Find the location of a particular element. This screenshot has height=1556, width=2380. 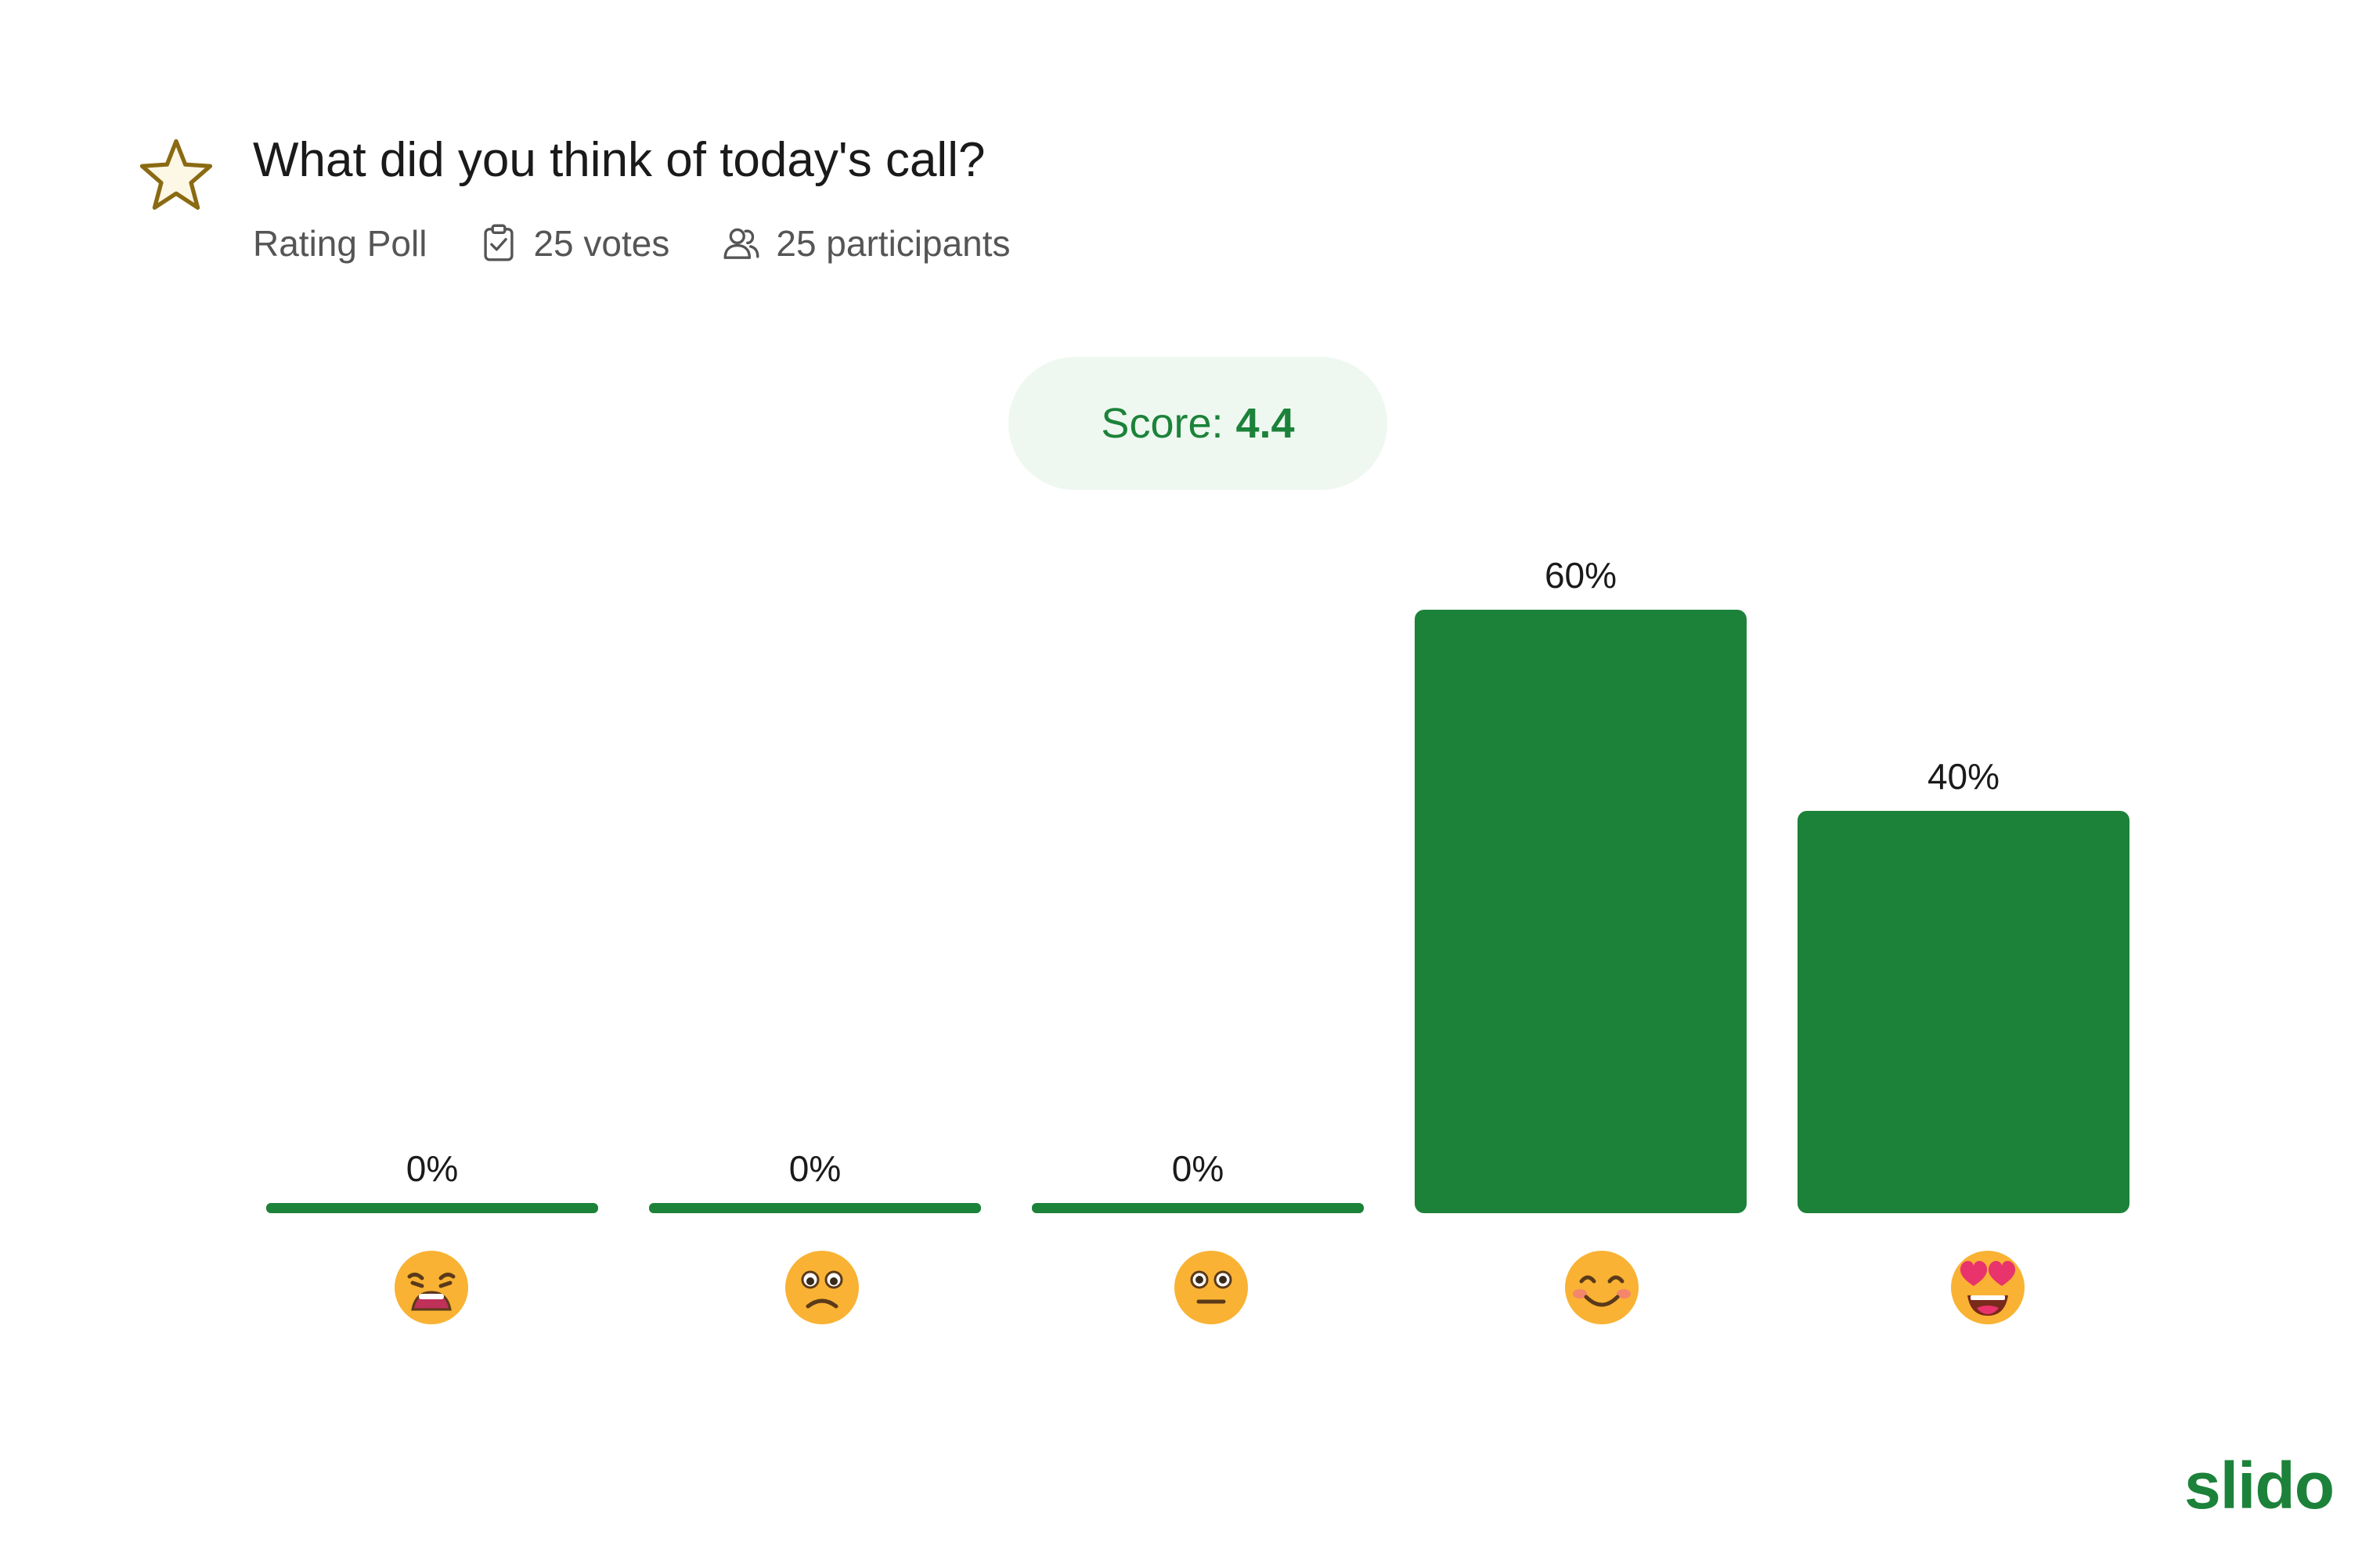

clipboard-check-icon is located at coordinates (499, 243).